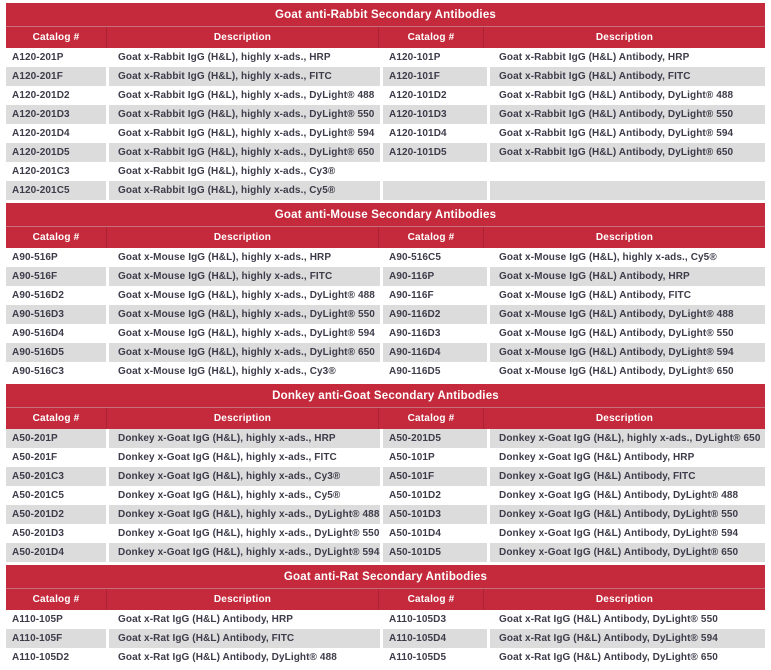 This screenshot has height=670, width=771. I want to click on catalog-number-cell: A120-101P, so click(435, 57).